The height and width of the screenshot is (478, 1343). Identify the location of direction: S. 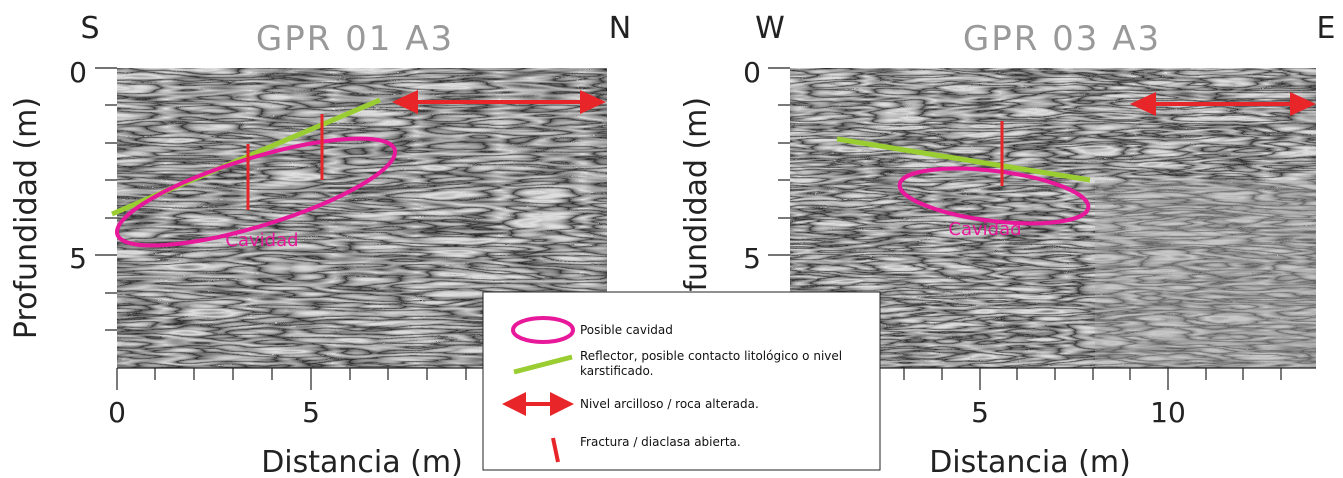
(89, 28).